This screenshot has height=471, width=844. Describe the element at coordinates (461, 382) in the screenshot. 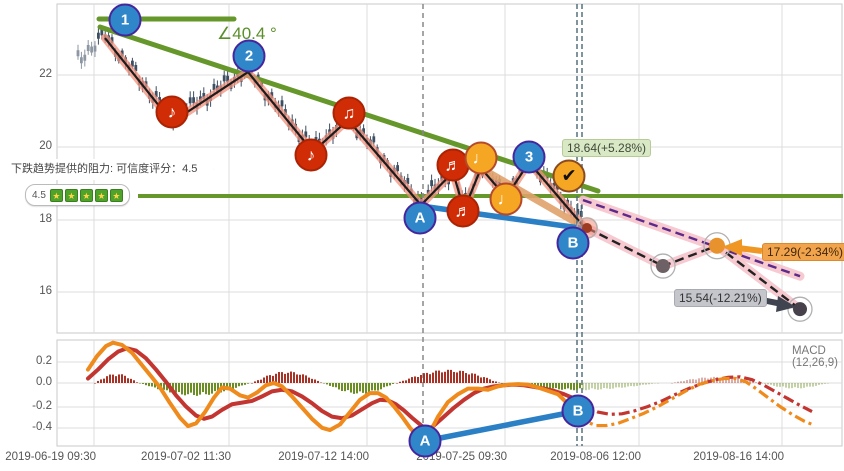

I see `macd-histogram` at that location.